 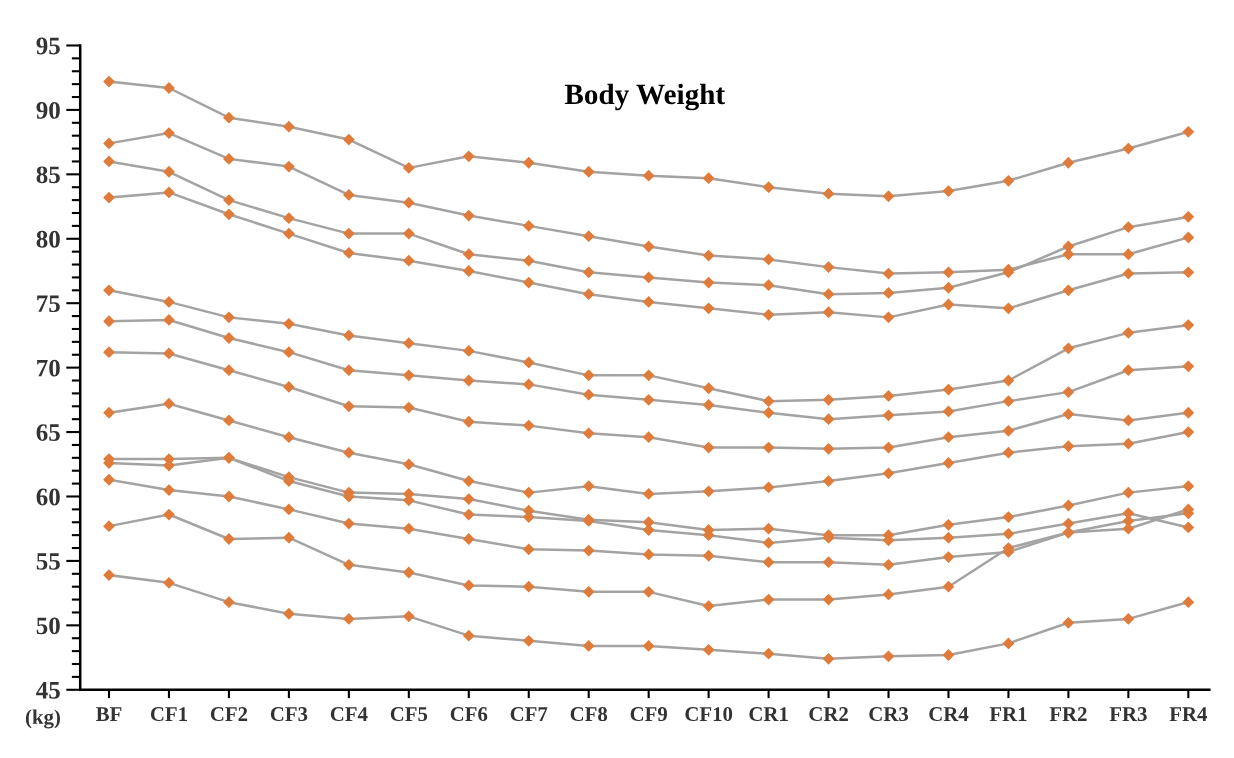 I want to click on y-tick-label: 60, so click(x=48, y=497).